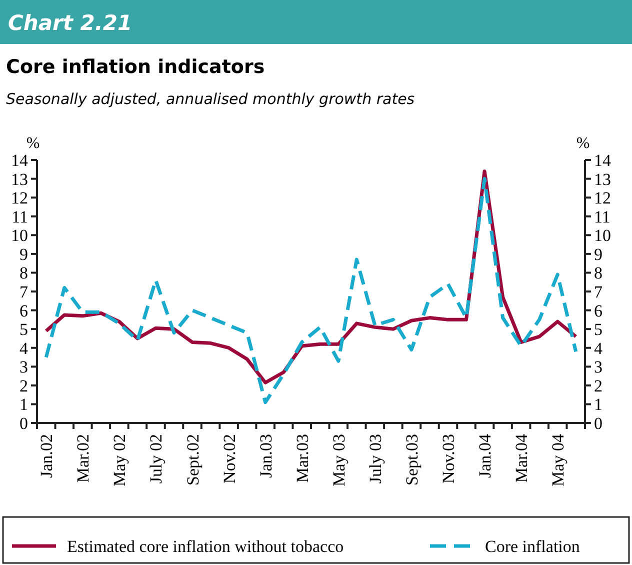 The width and height of the screenshot is (632, 565). What do you see at coordinates (24, 348) in the screenshot?
I see `y-tick-label: 4` at bounding box center [24, 348].